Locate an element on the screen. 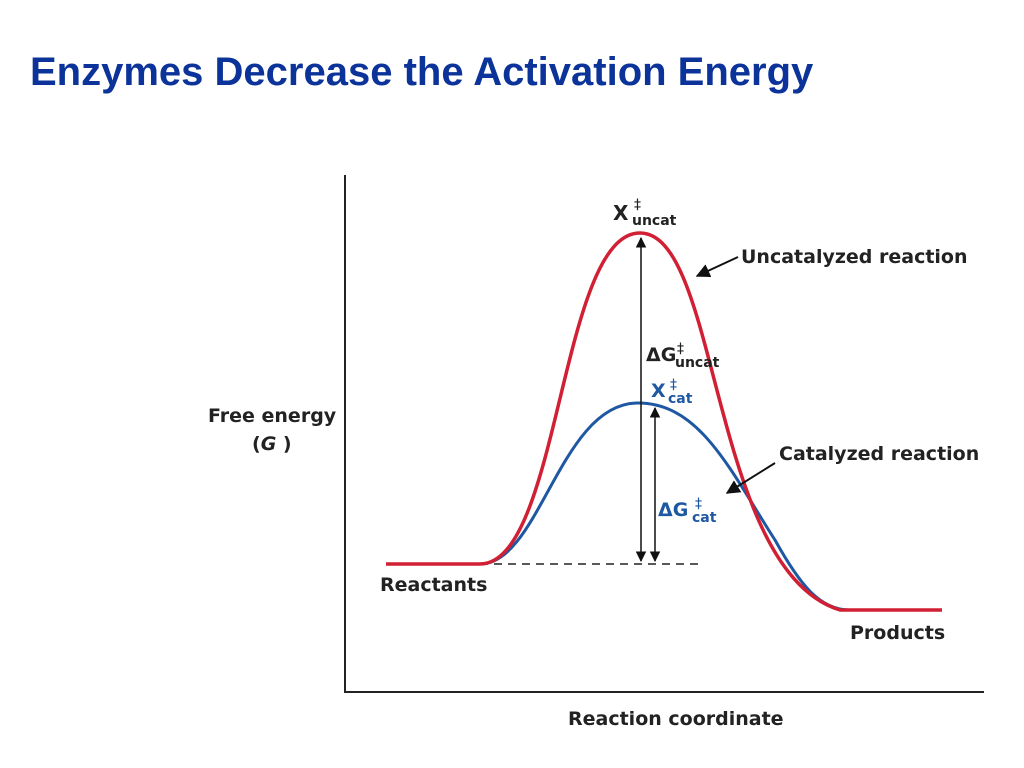 This screenshot has width=1024, height=768. catalyzed-curve is located at coordinates (665, 506).